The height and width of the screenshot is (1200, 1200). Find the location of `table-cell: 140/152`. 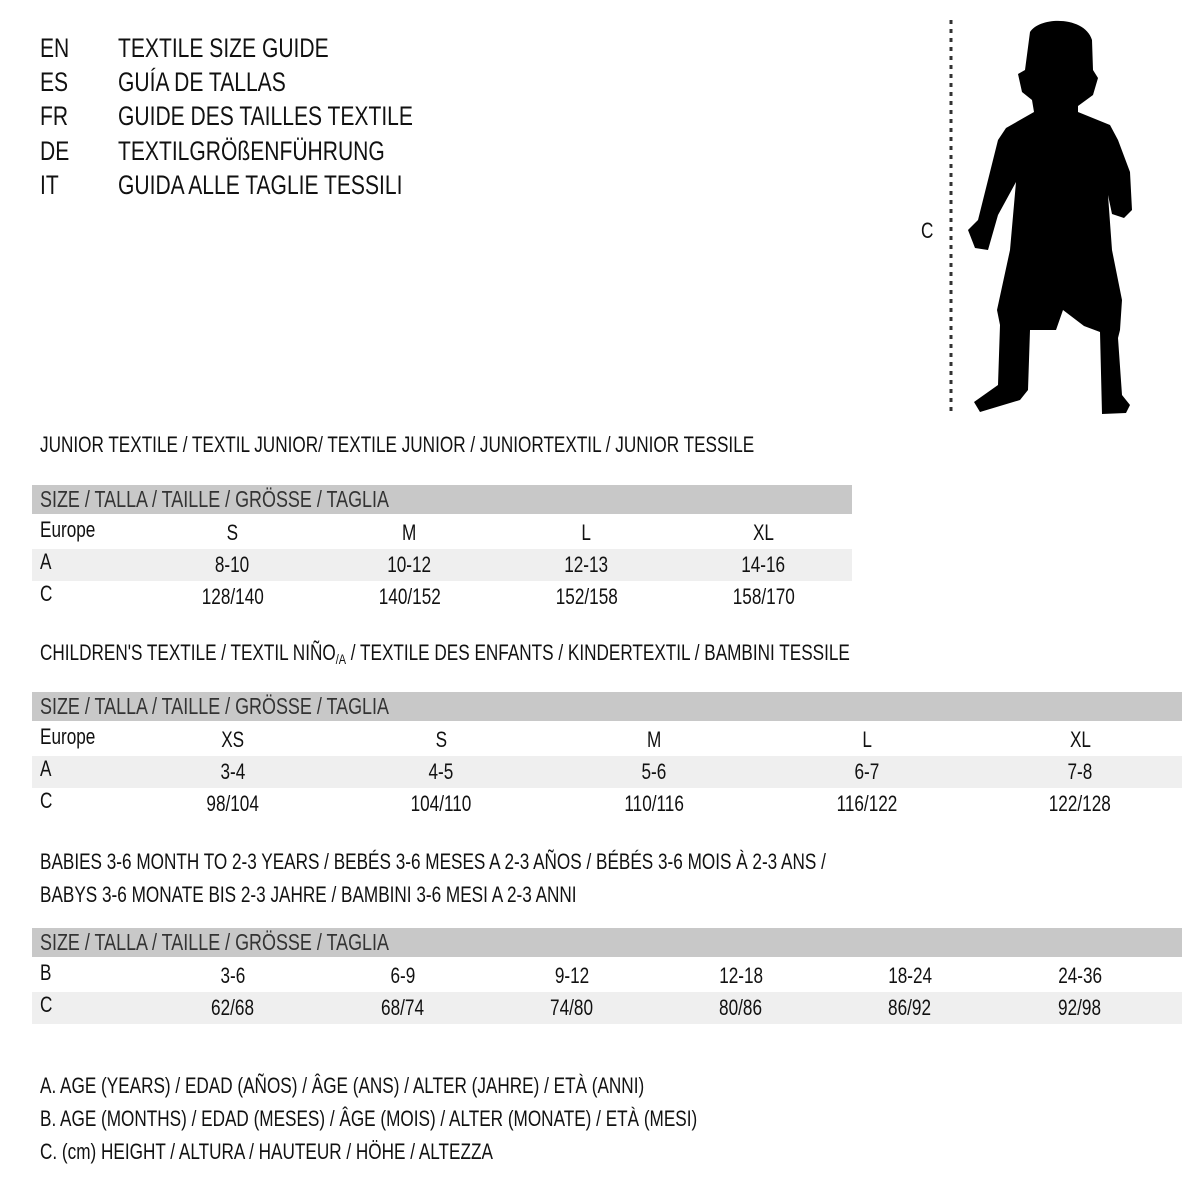

table-cell: 140/152 is located at coordinates (409, 596).